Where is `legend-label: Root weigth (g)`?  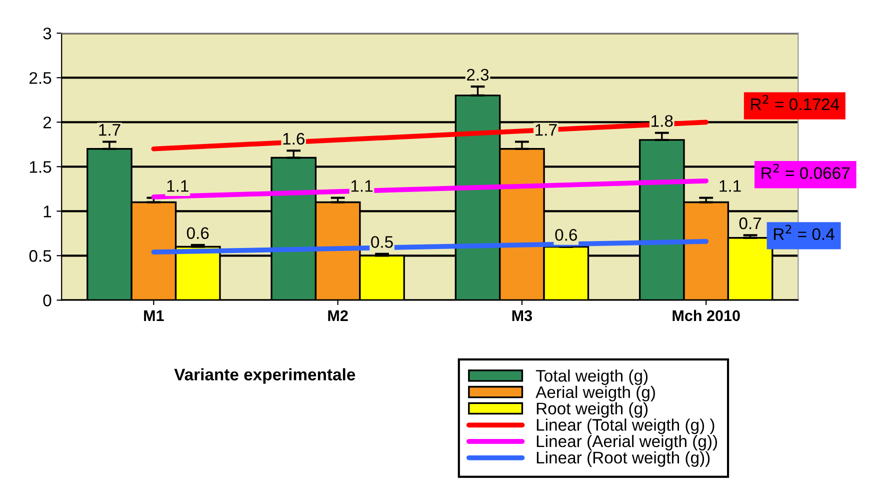 legend-label: Root weigth (g) is located at coordinates (592, 410).